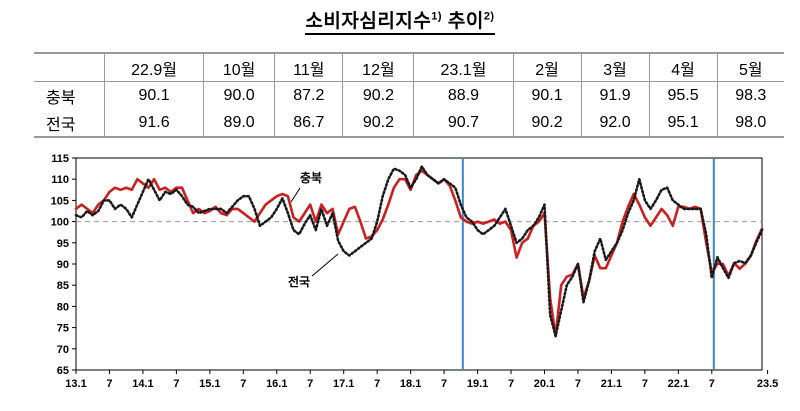 The image size is (800, 411). Describe the element at coordinates (63, 265) in the screenshot. I see `y-tick-label: 90` at that location.